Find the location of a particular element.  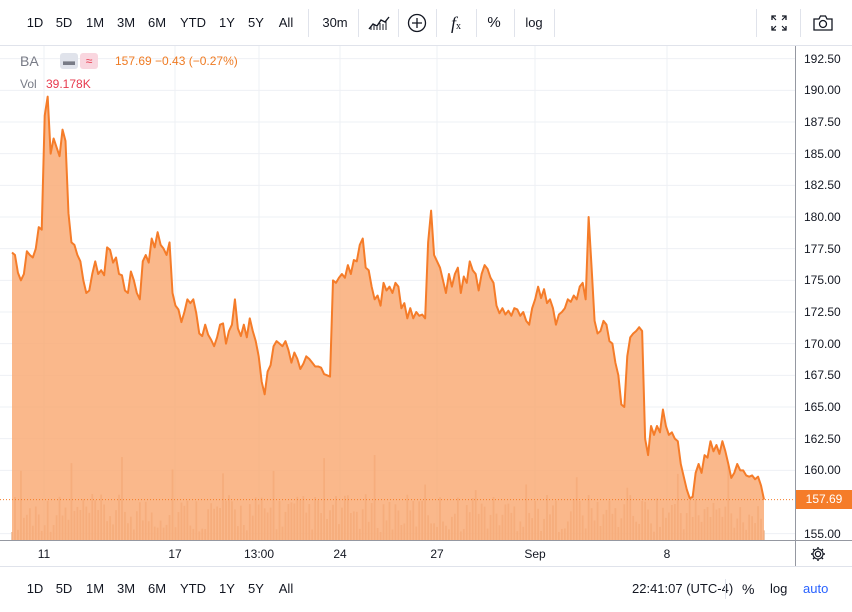

camera-icon is located at coordinates (823, 23).